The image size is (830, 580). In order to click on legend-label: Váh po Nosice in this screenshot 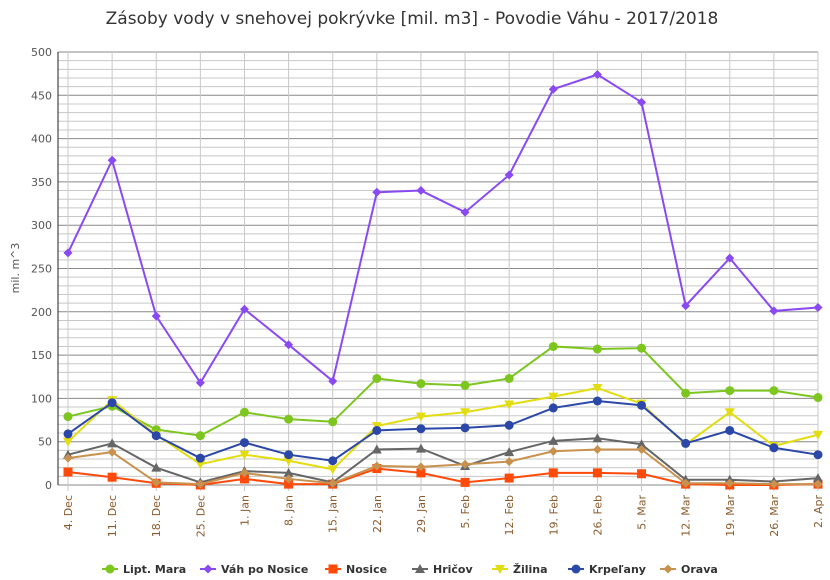, I will do `click(264, 569)`.